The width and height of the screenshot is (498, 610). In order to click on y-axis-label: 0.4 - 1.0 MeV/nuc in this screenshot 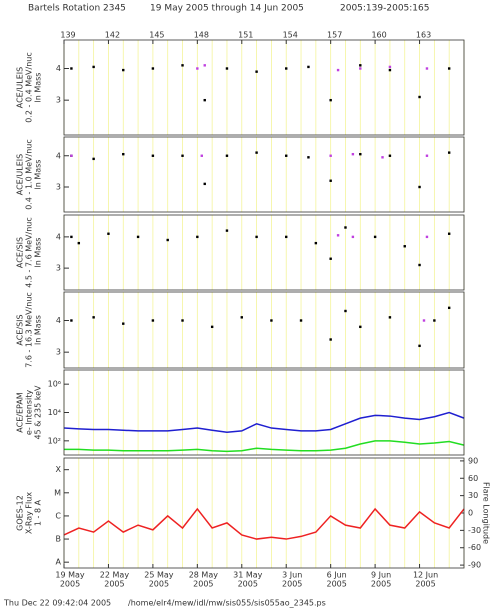, I will do `click(29, 174)`.